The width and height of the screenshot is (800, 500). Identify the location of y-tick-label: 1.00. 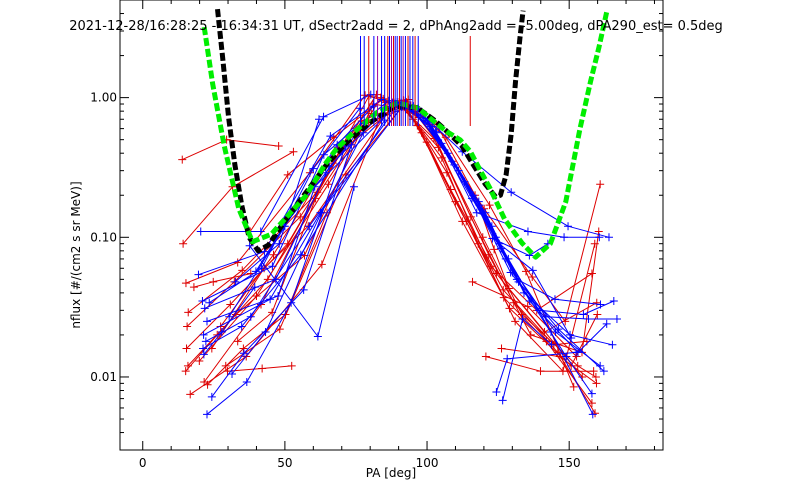
(103, 98).